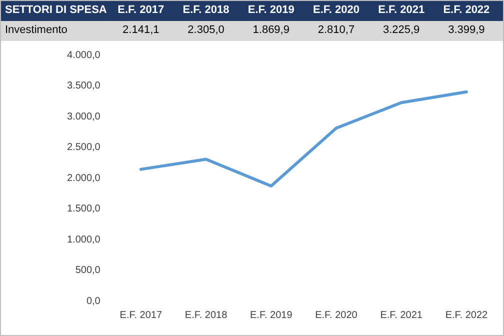 The height and width of the screenshot is (336, 504). Describe the element at coordinates (141, 315) in the screenshot. I see `category-label: E.F. 2017` at that location.